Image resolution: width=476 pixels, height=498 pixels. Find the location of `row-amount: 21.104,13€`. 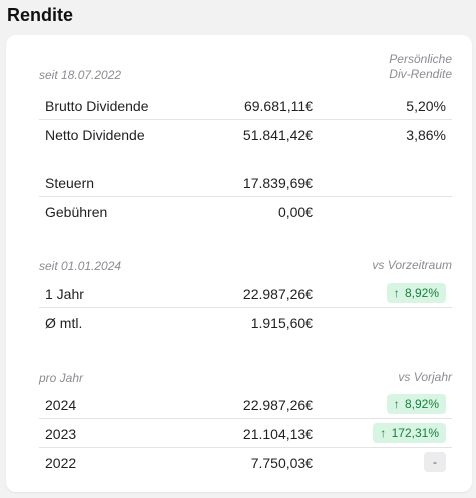

row-amount: 21.104,13€ is located at coordinates (277, 434).